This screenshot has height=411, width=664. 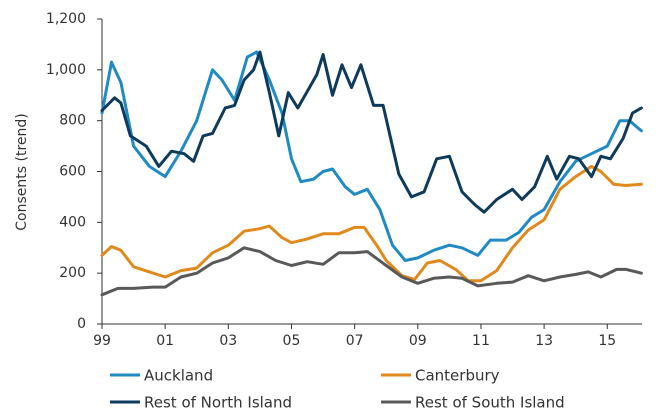 I want to click on x-tick-label: 99, so click(x=102, y=341).